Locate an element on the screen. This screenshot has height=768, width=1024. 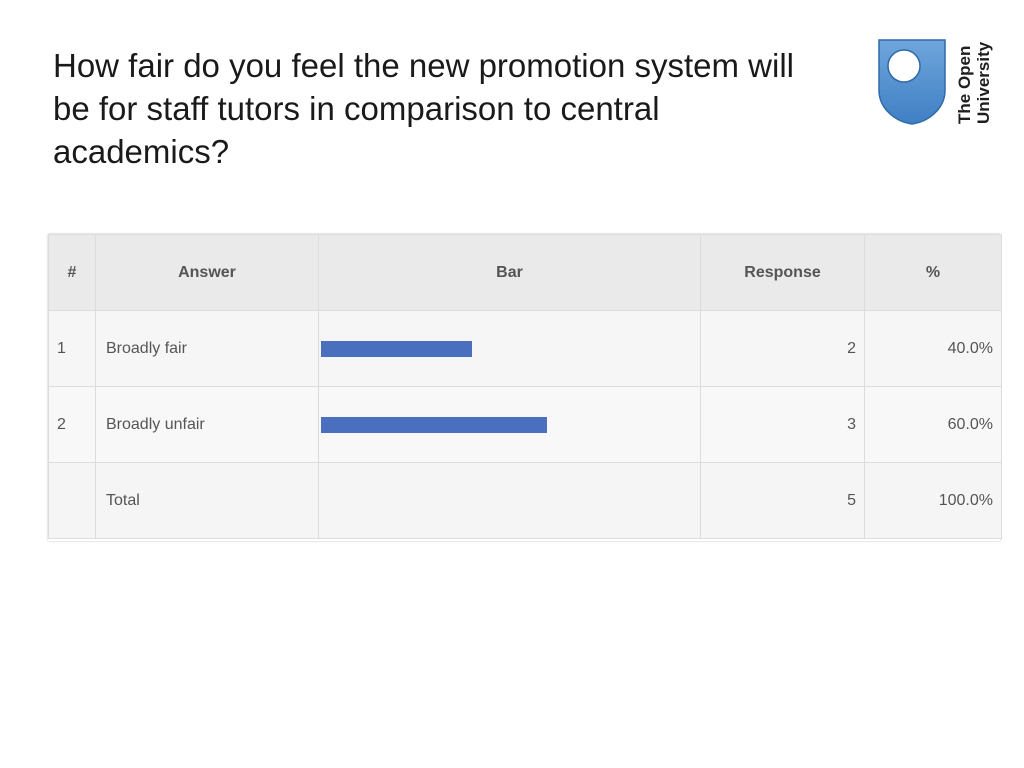
total-percent: 100.0% is located at coordinates (933, 500).